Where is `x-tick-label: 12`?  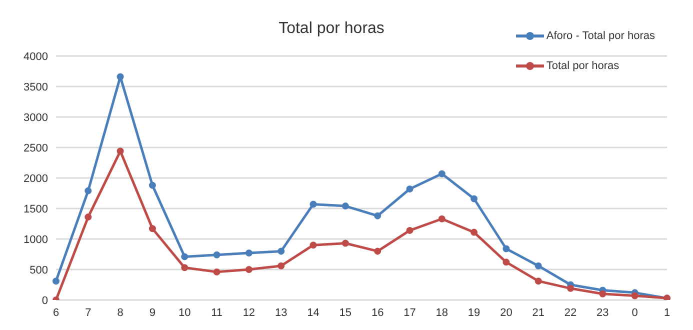
x-tick-label: 12 is located at coordinates (249, 312).